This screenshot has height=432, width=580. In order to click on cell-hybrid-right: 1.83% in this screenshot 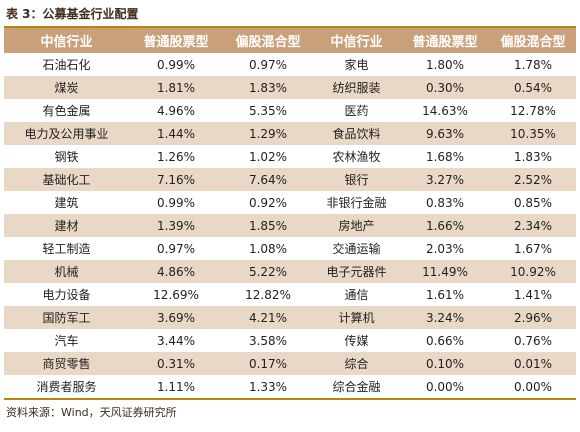, I will do `click(533, 156)`.